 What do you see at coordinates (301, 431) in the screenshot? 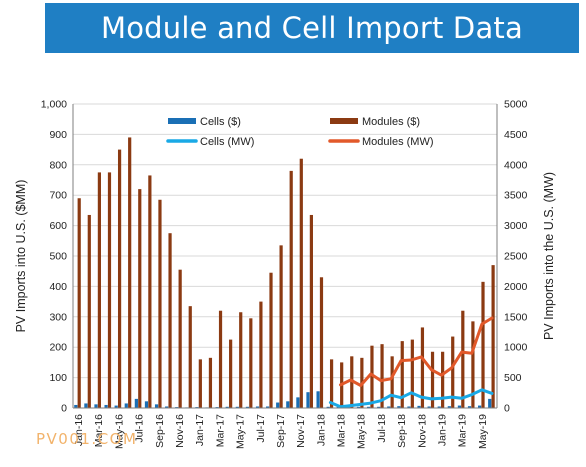
I see `x-tick-label: Nov-17` at bounding box center [301, 431].